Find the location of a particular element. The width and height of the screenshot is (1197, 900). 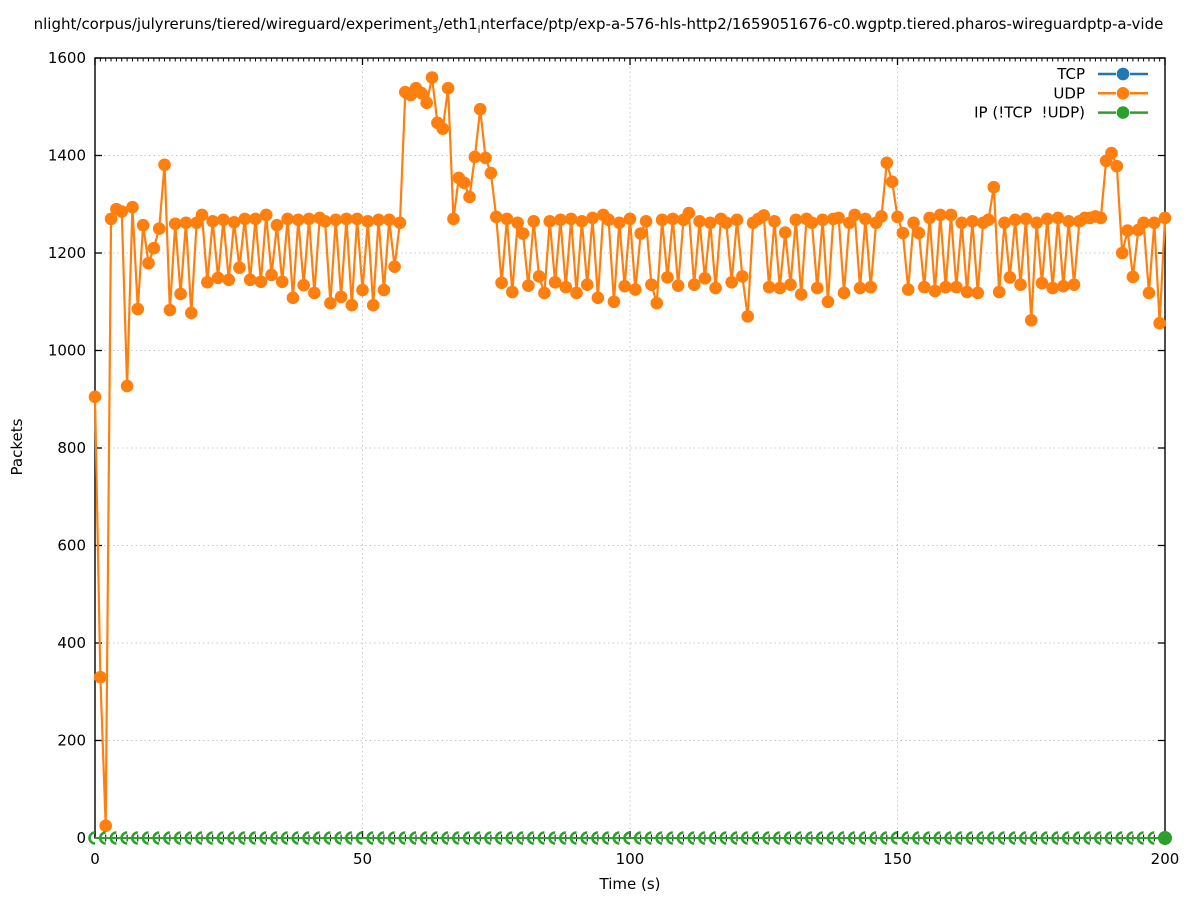

y-tick-label: 1600 is located at coordinates (67, 58).